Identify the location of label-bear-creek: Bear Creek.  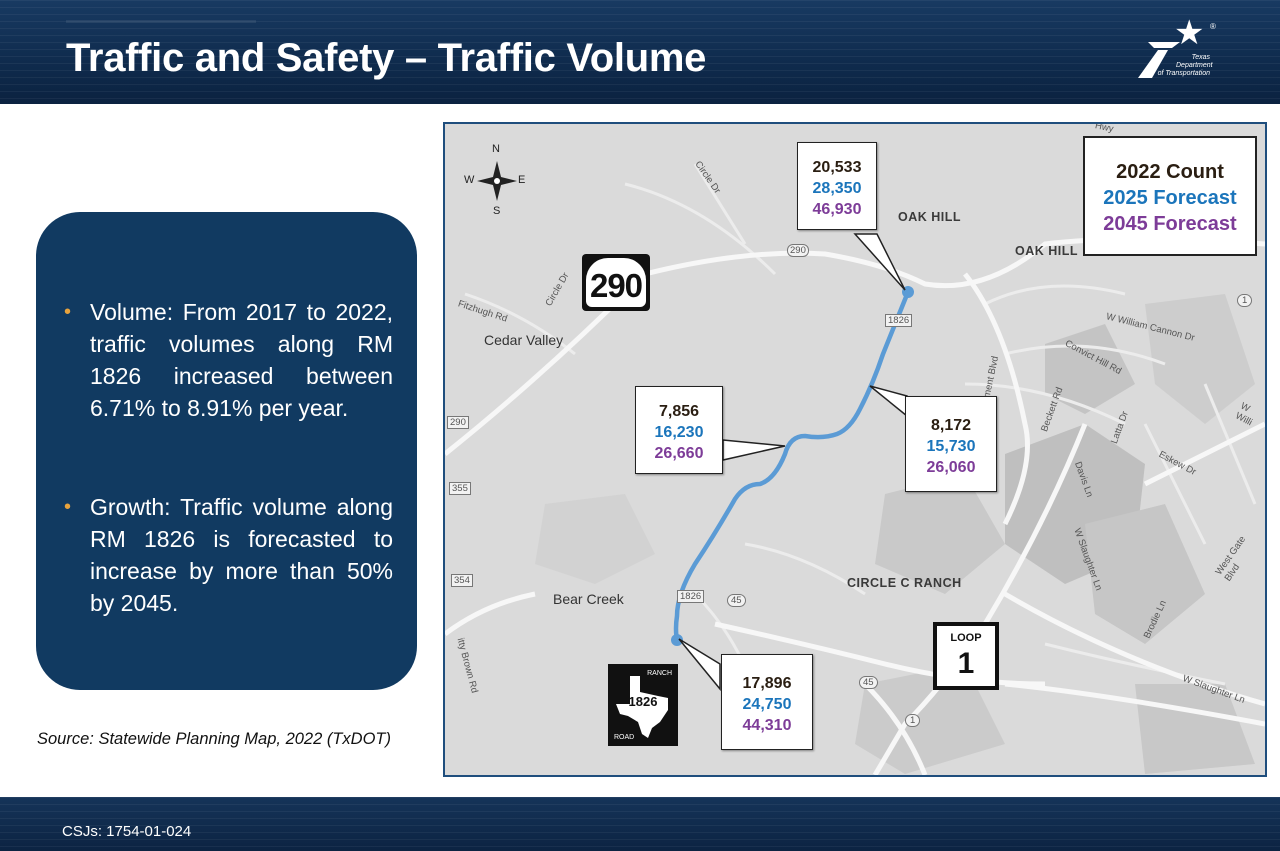
(588, 599).